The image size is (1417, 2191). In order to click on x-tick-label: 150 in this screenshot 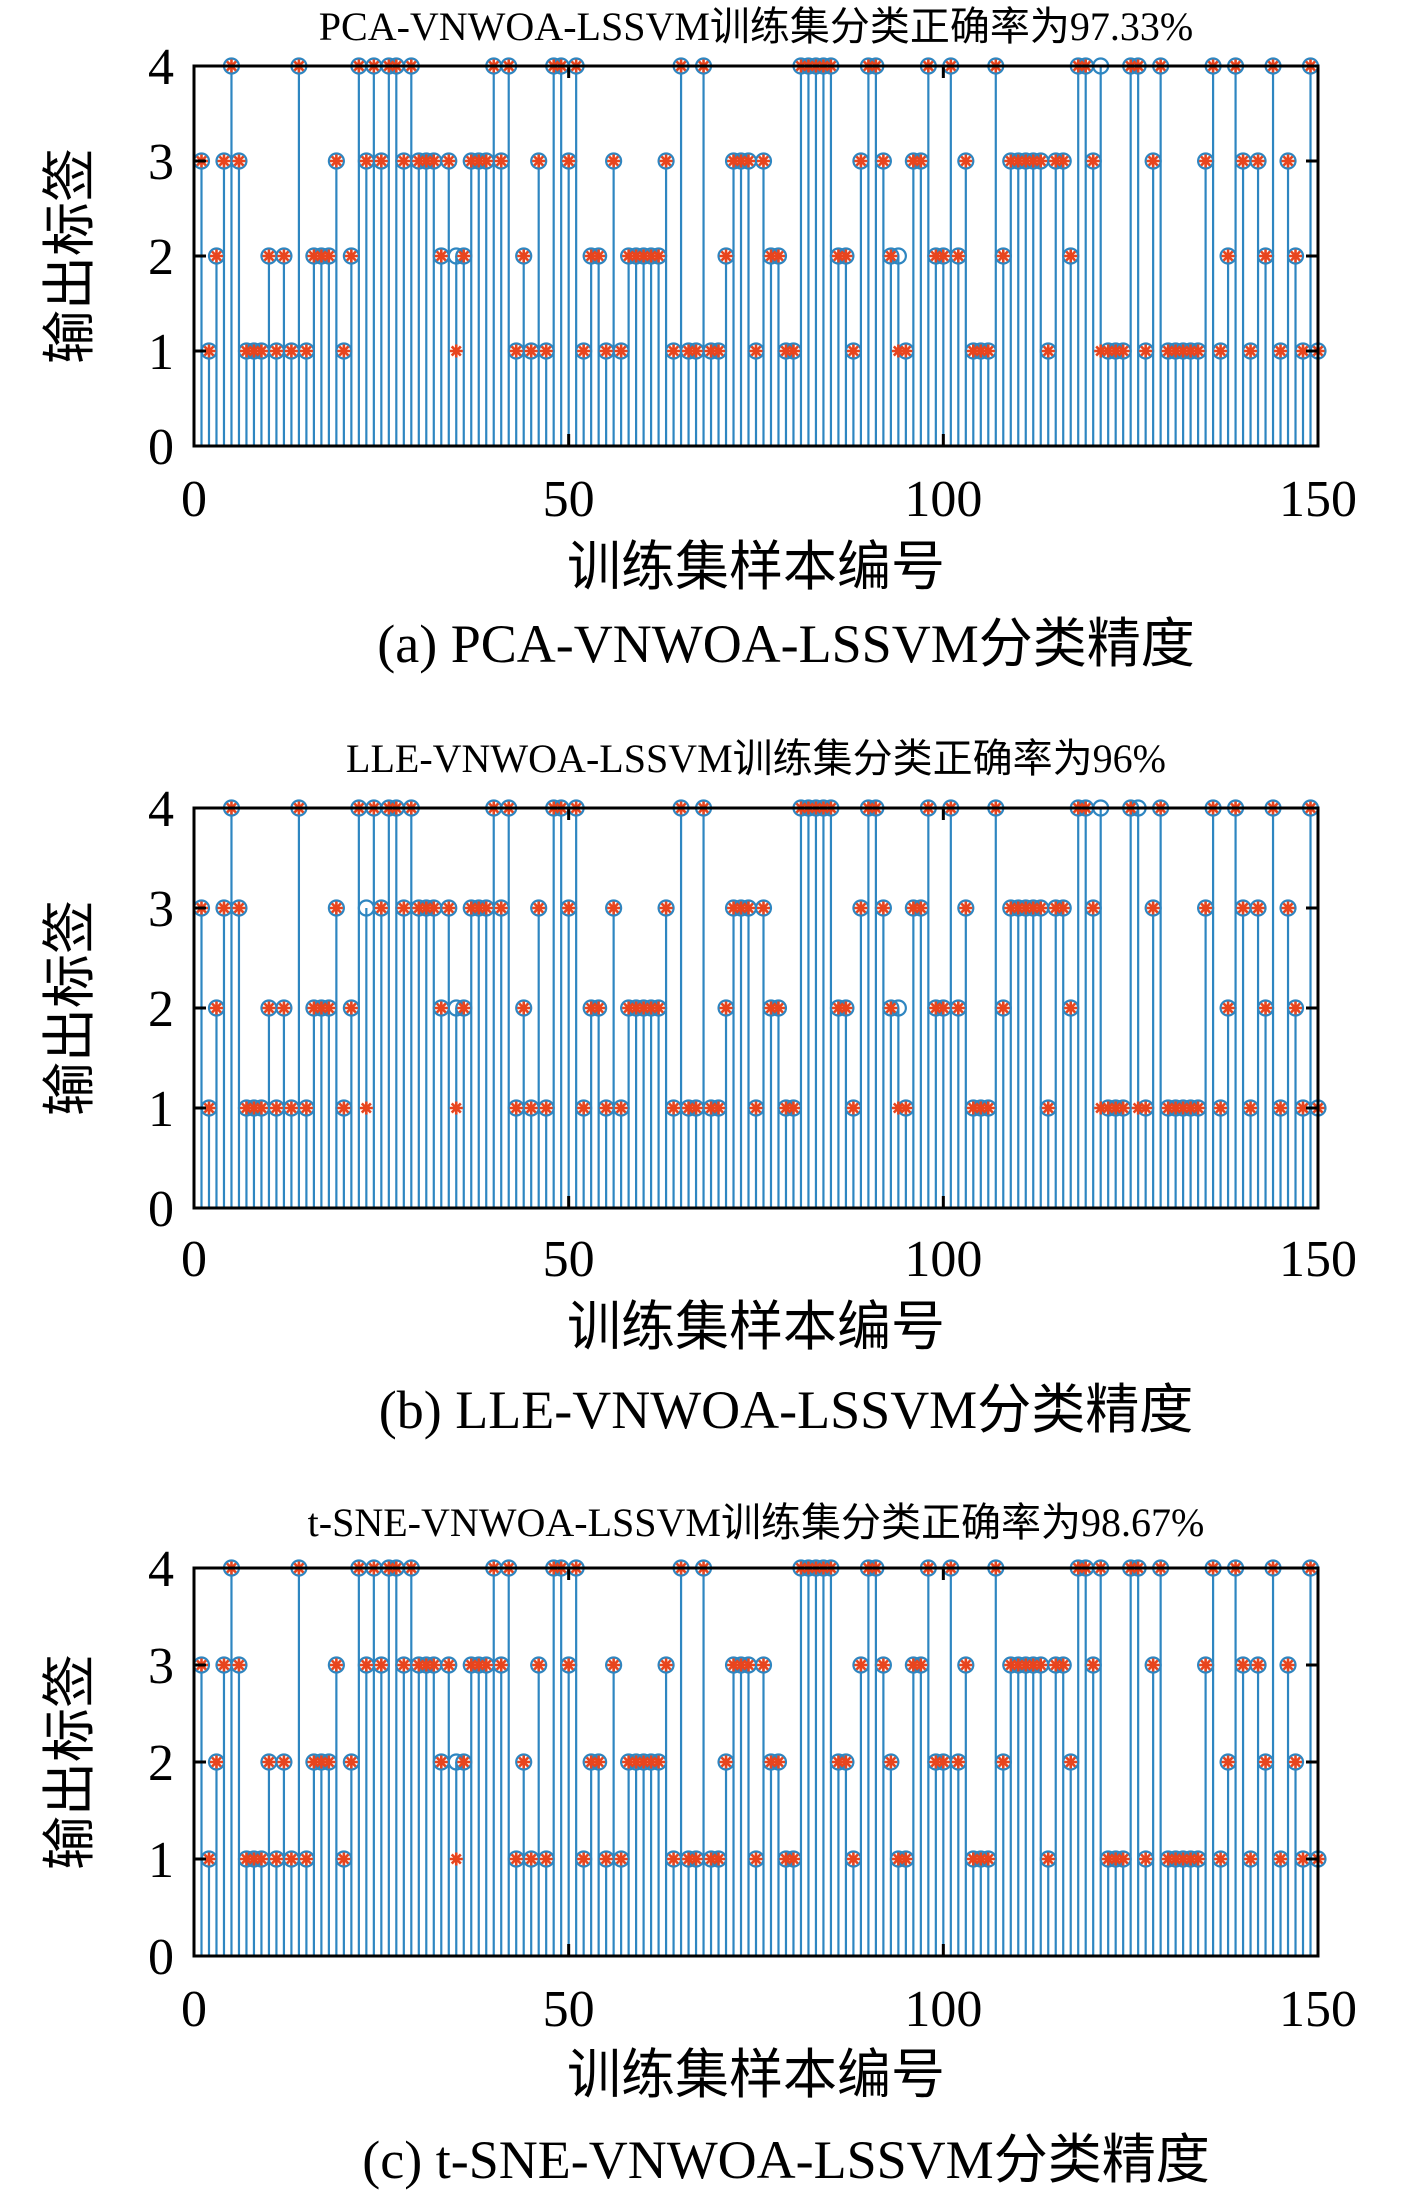, I will do `click(1318, 499)`.